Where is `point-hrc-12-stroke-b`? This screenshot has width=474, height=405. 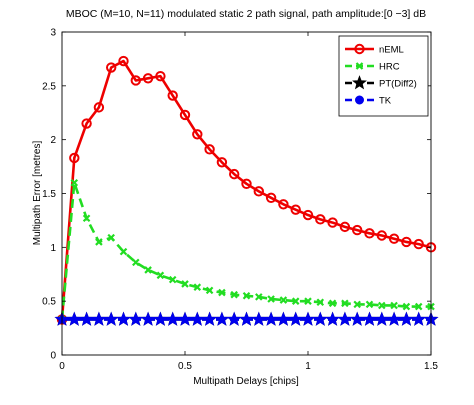
point-hrc-12-stroke-b is located at coordinates (209, 290).